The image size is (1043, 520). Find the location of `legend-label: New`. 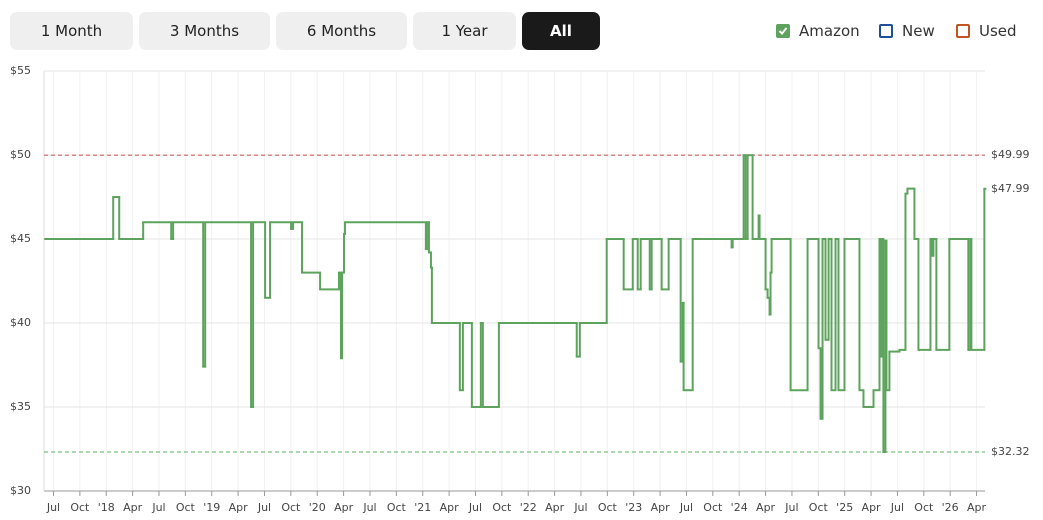

legend-label: New is located at coordinates (918, 31).